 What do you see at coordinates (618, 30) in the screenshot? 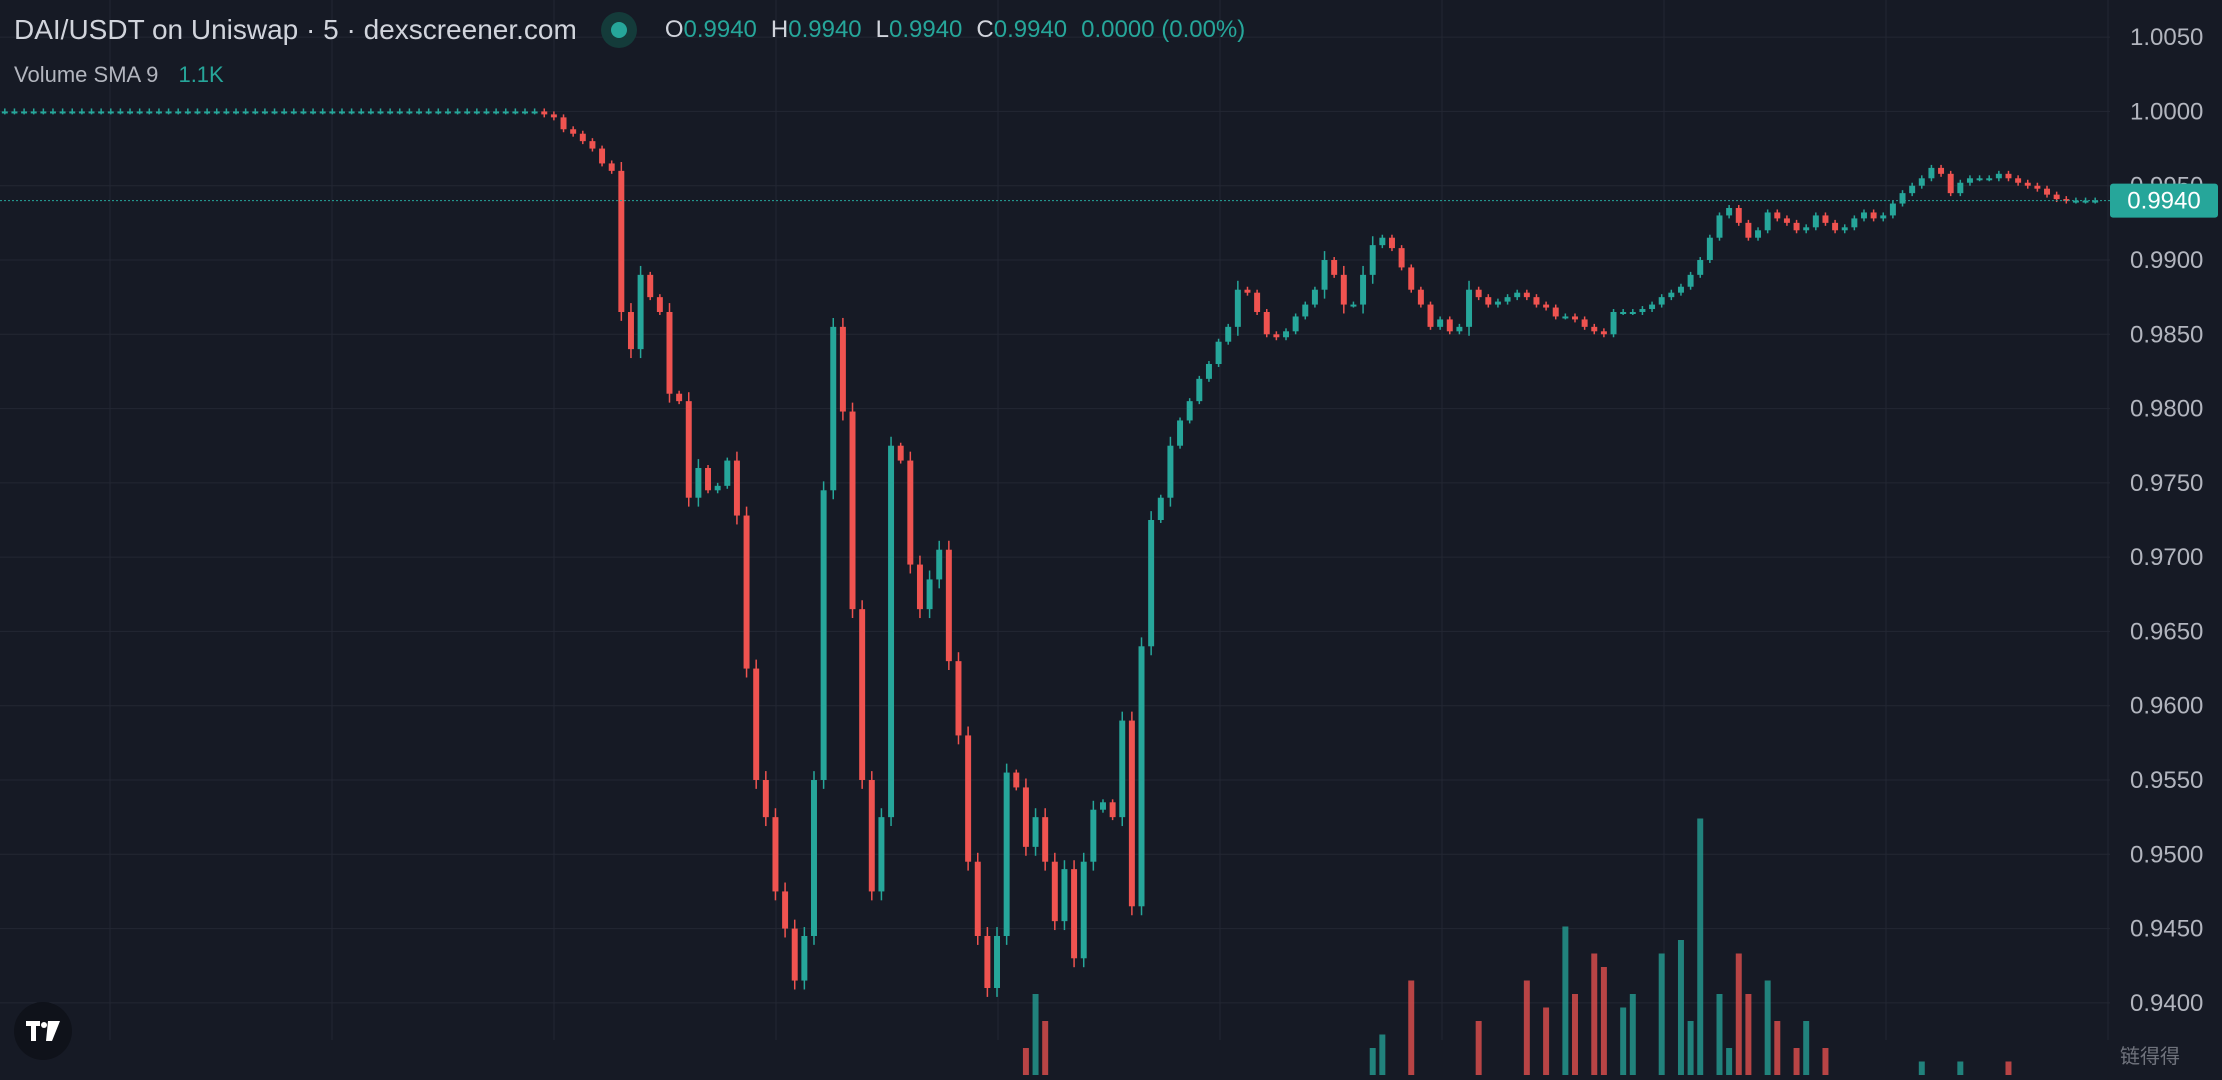
I see `market-status-icon` at bounding box center [618, 30].